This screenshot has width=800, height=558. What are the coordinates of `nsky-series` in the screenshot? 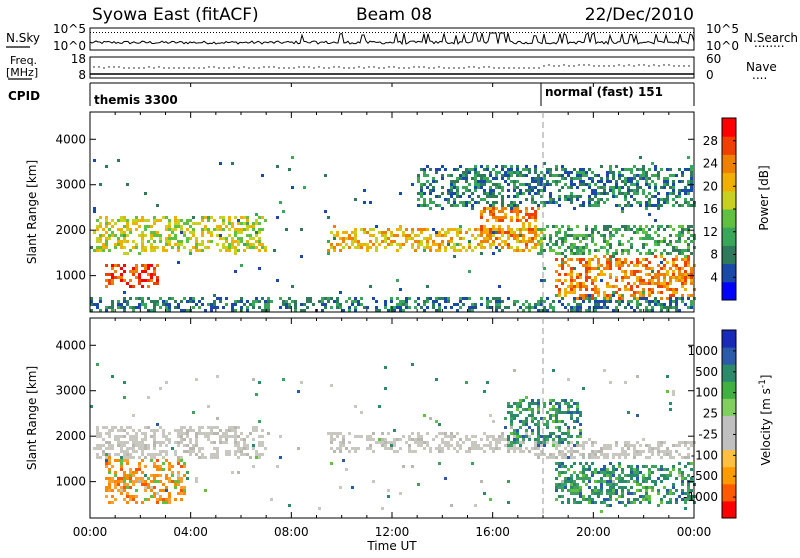 It's located at (392, 40).